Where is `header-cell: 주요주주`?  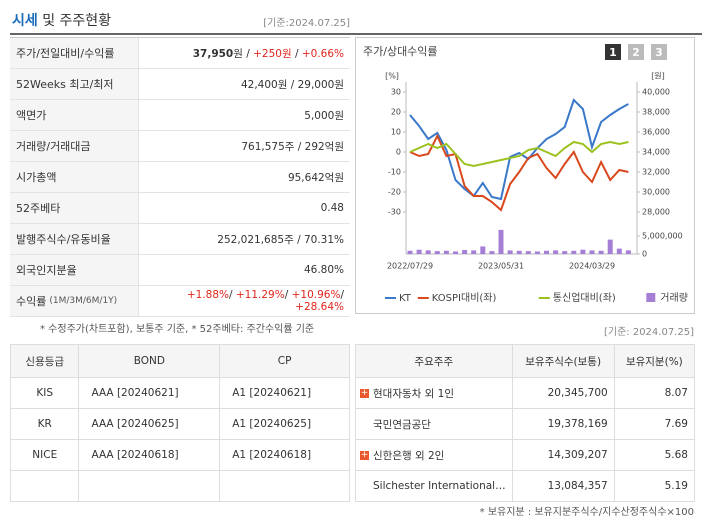 header-cell: 주요주주 is located at coordinates (434, 361).